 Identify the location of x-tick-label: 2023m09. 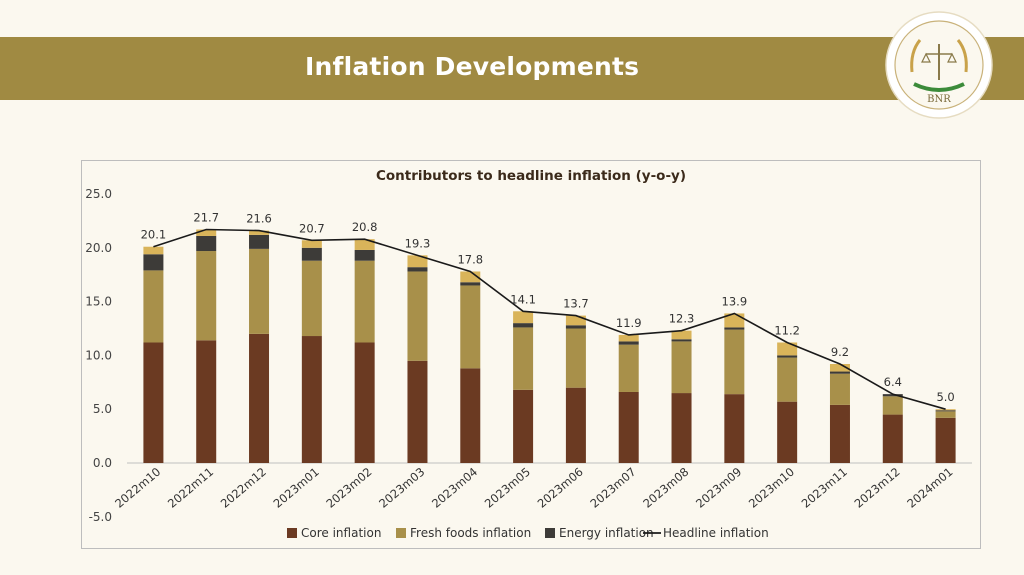
(718, 488).